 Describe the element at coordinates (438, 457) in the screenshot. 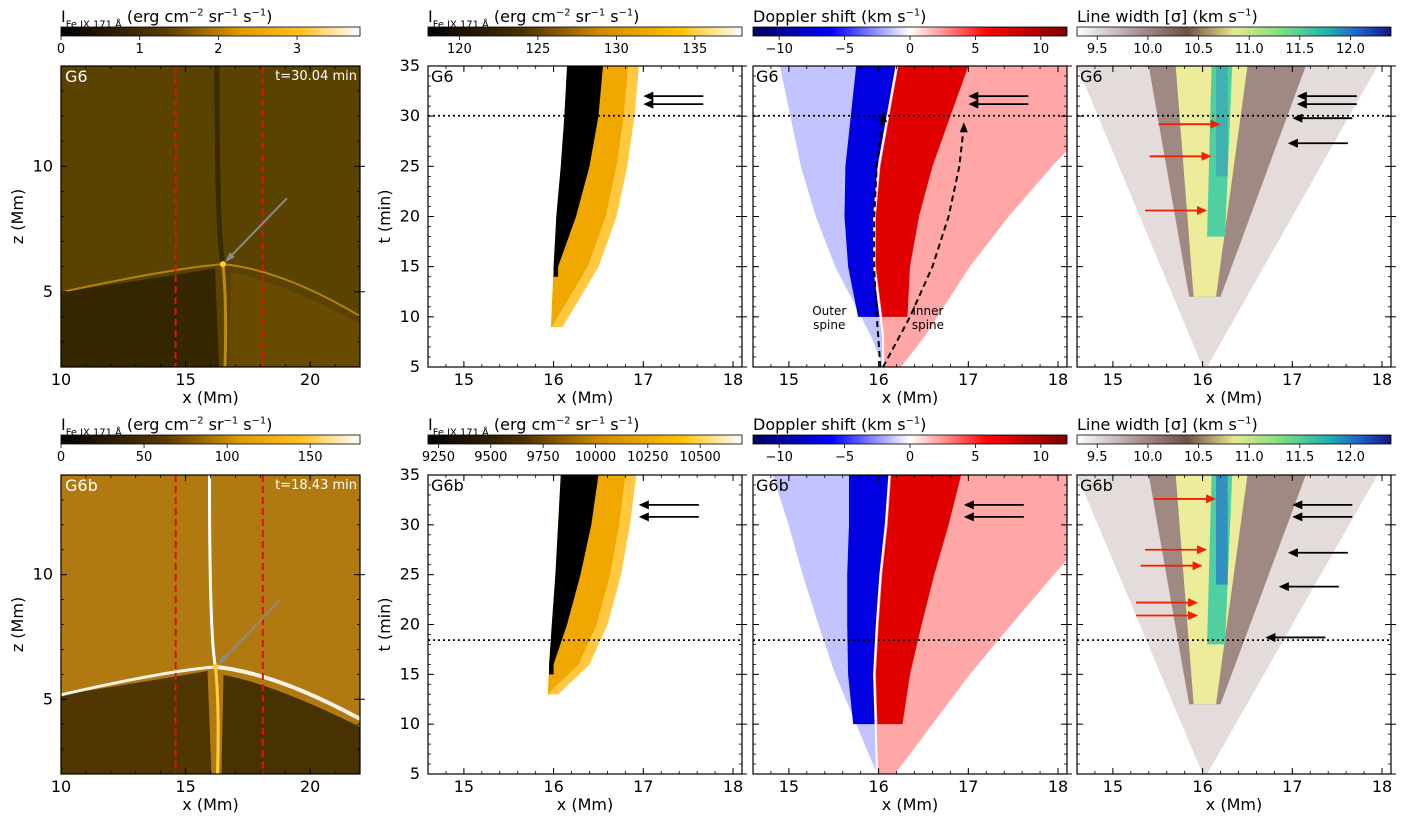

I see `colorbar-tick-label: 9250` at that location.